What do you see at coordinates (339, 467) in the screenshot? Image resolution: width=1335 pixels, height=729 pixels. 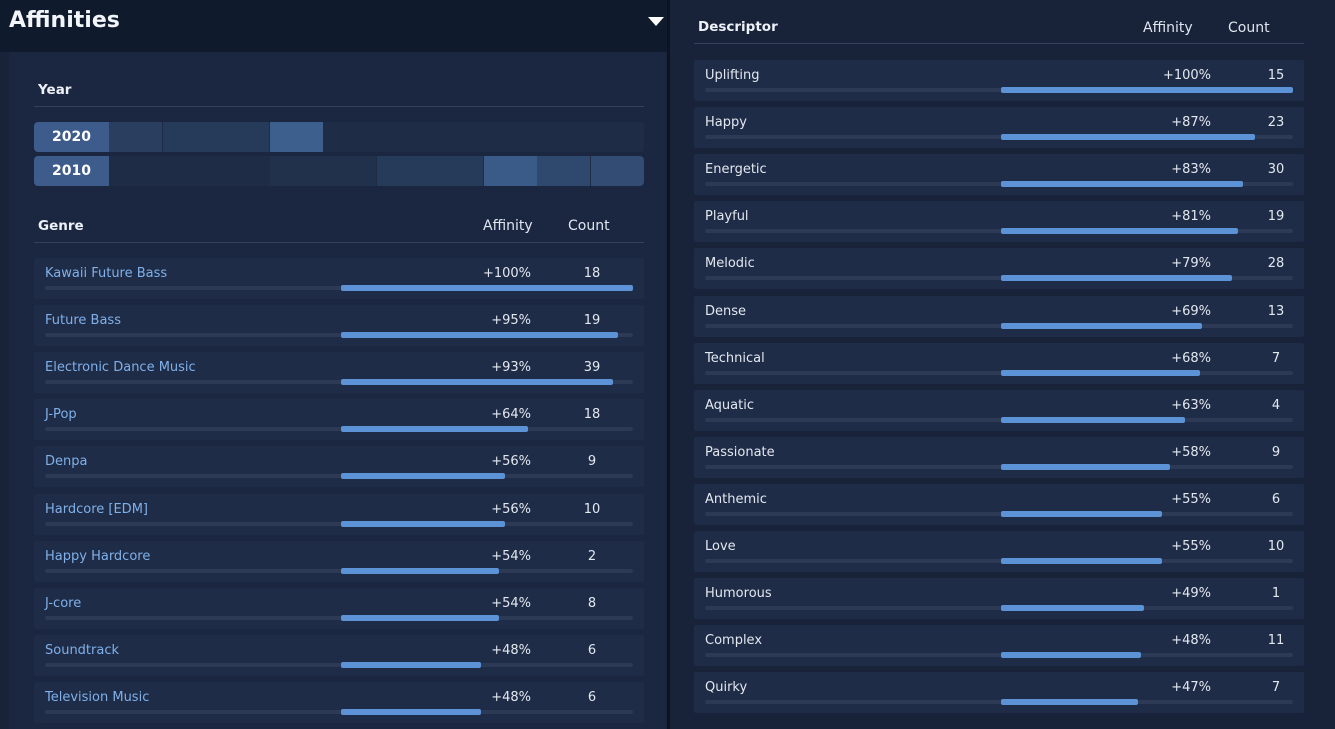 I see `genre-row: Denpa +56% 9` at bounding box center [339, 467].